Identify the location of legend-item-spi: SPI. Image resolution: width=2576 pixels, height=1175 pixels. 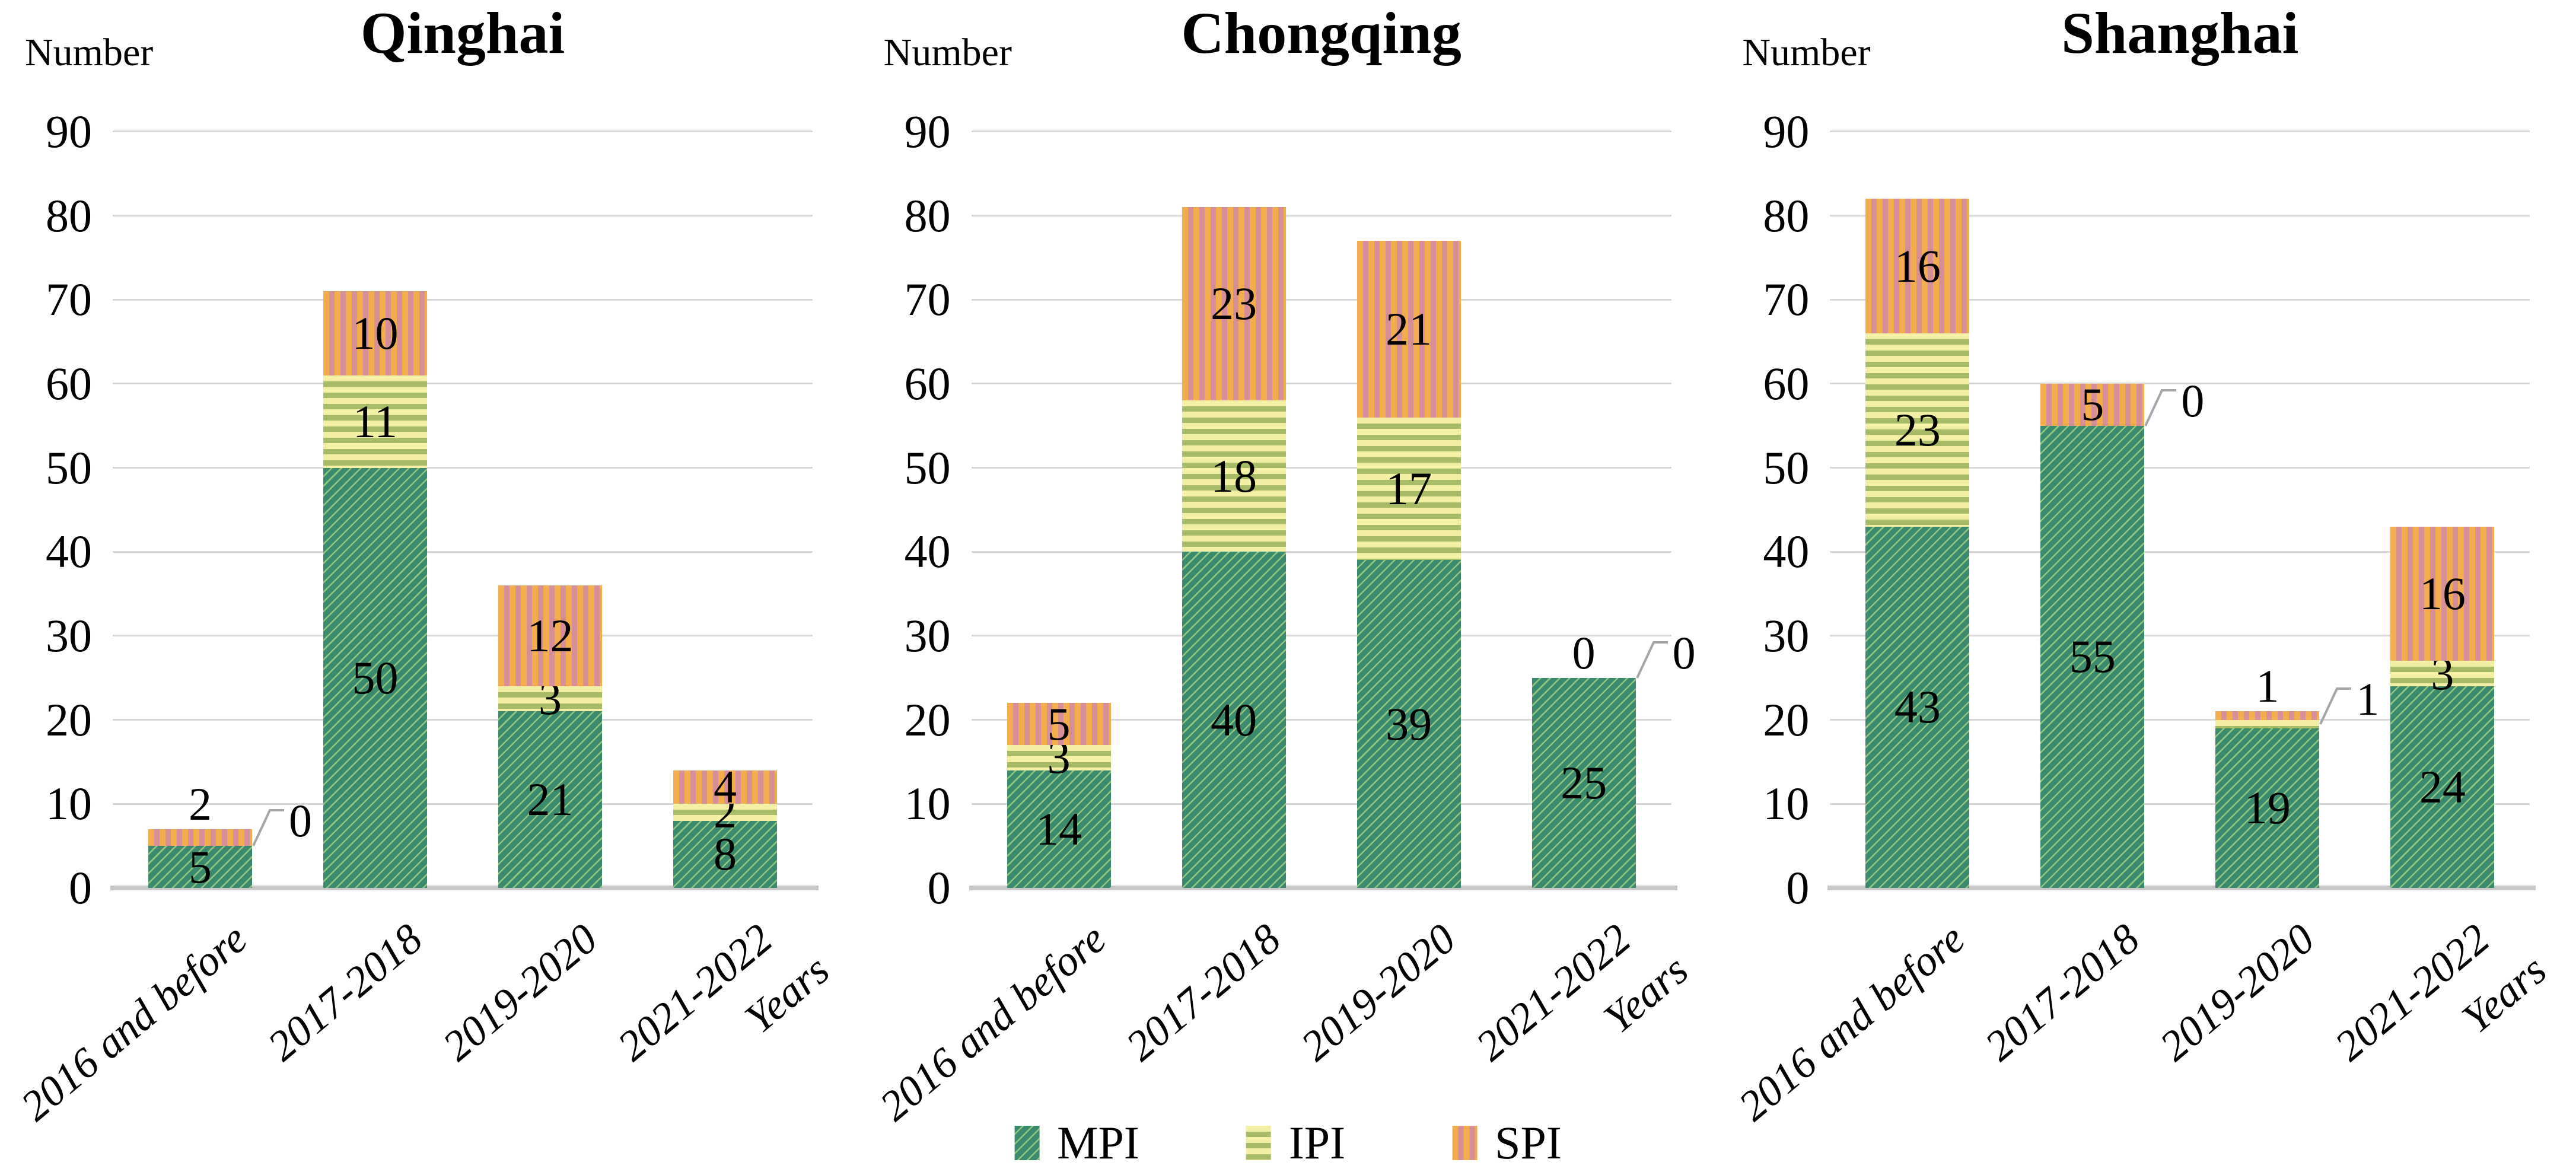
(1507, 1143).